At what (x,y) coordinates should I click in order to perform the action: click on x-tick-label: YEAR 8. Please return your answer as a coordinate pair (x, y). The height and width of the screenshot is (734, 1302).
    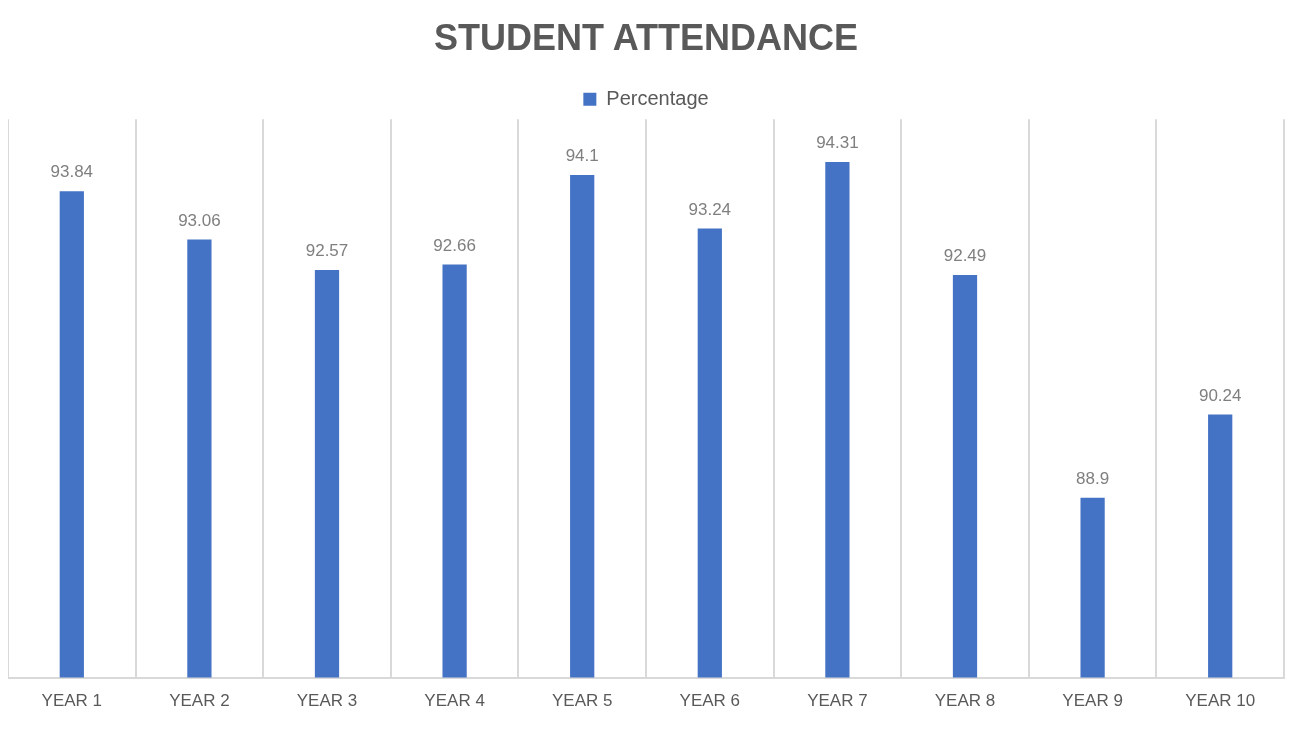
    Looking at the image, I should click on (965, 701).